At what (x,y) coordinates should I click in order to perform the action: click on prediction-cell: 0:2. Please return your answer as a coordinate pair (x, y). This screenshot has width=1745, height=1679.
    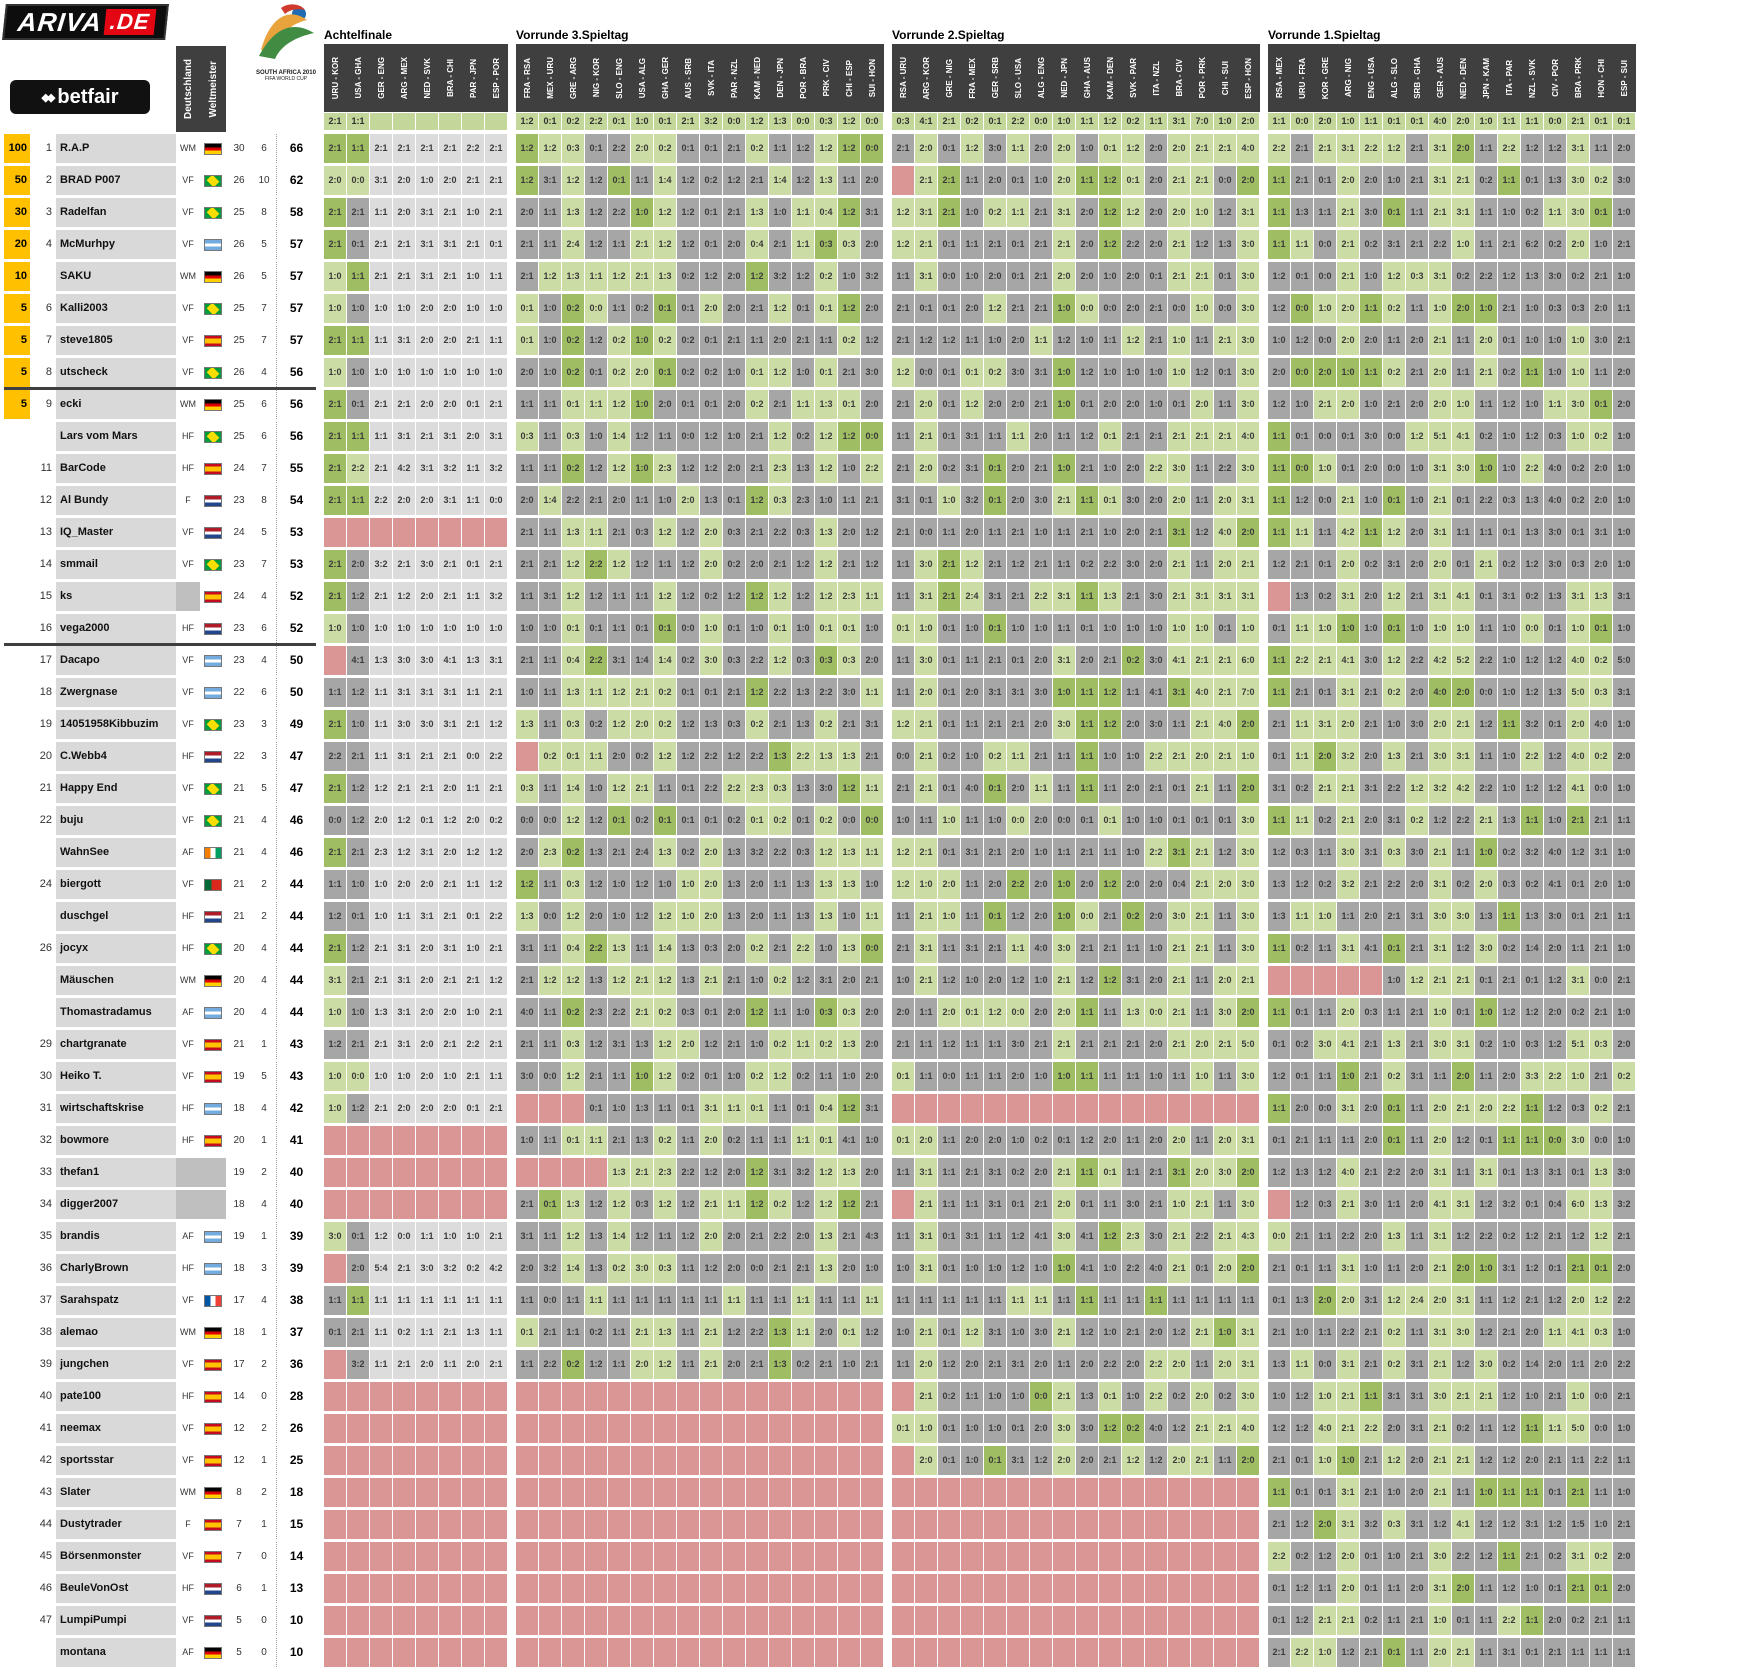
    Looking at the image, I should click on (596, 1332).